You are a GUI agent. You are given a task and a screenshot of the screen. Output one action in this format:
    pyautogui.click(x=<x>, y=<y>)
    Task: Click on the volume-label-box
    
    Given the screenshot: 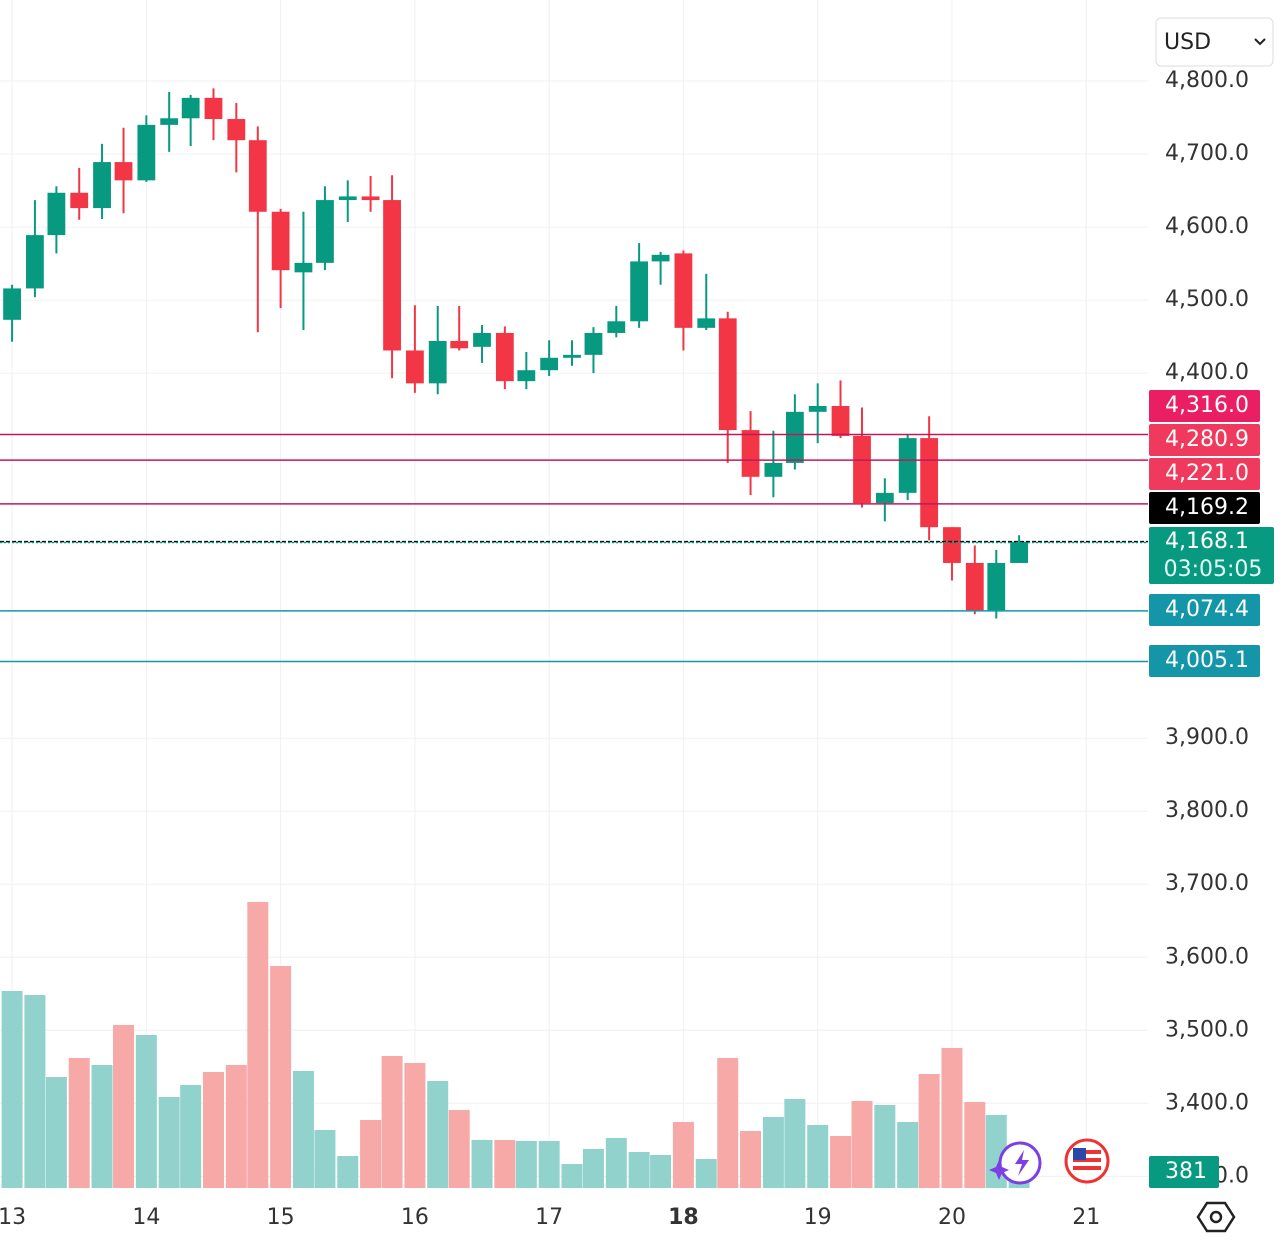 What is the action you would take?
    pyautogui.click(x=1184, y=1172)
    